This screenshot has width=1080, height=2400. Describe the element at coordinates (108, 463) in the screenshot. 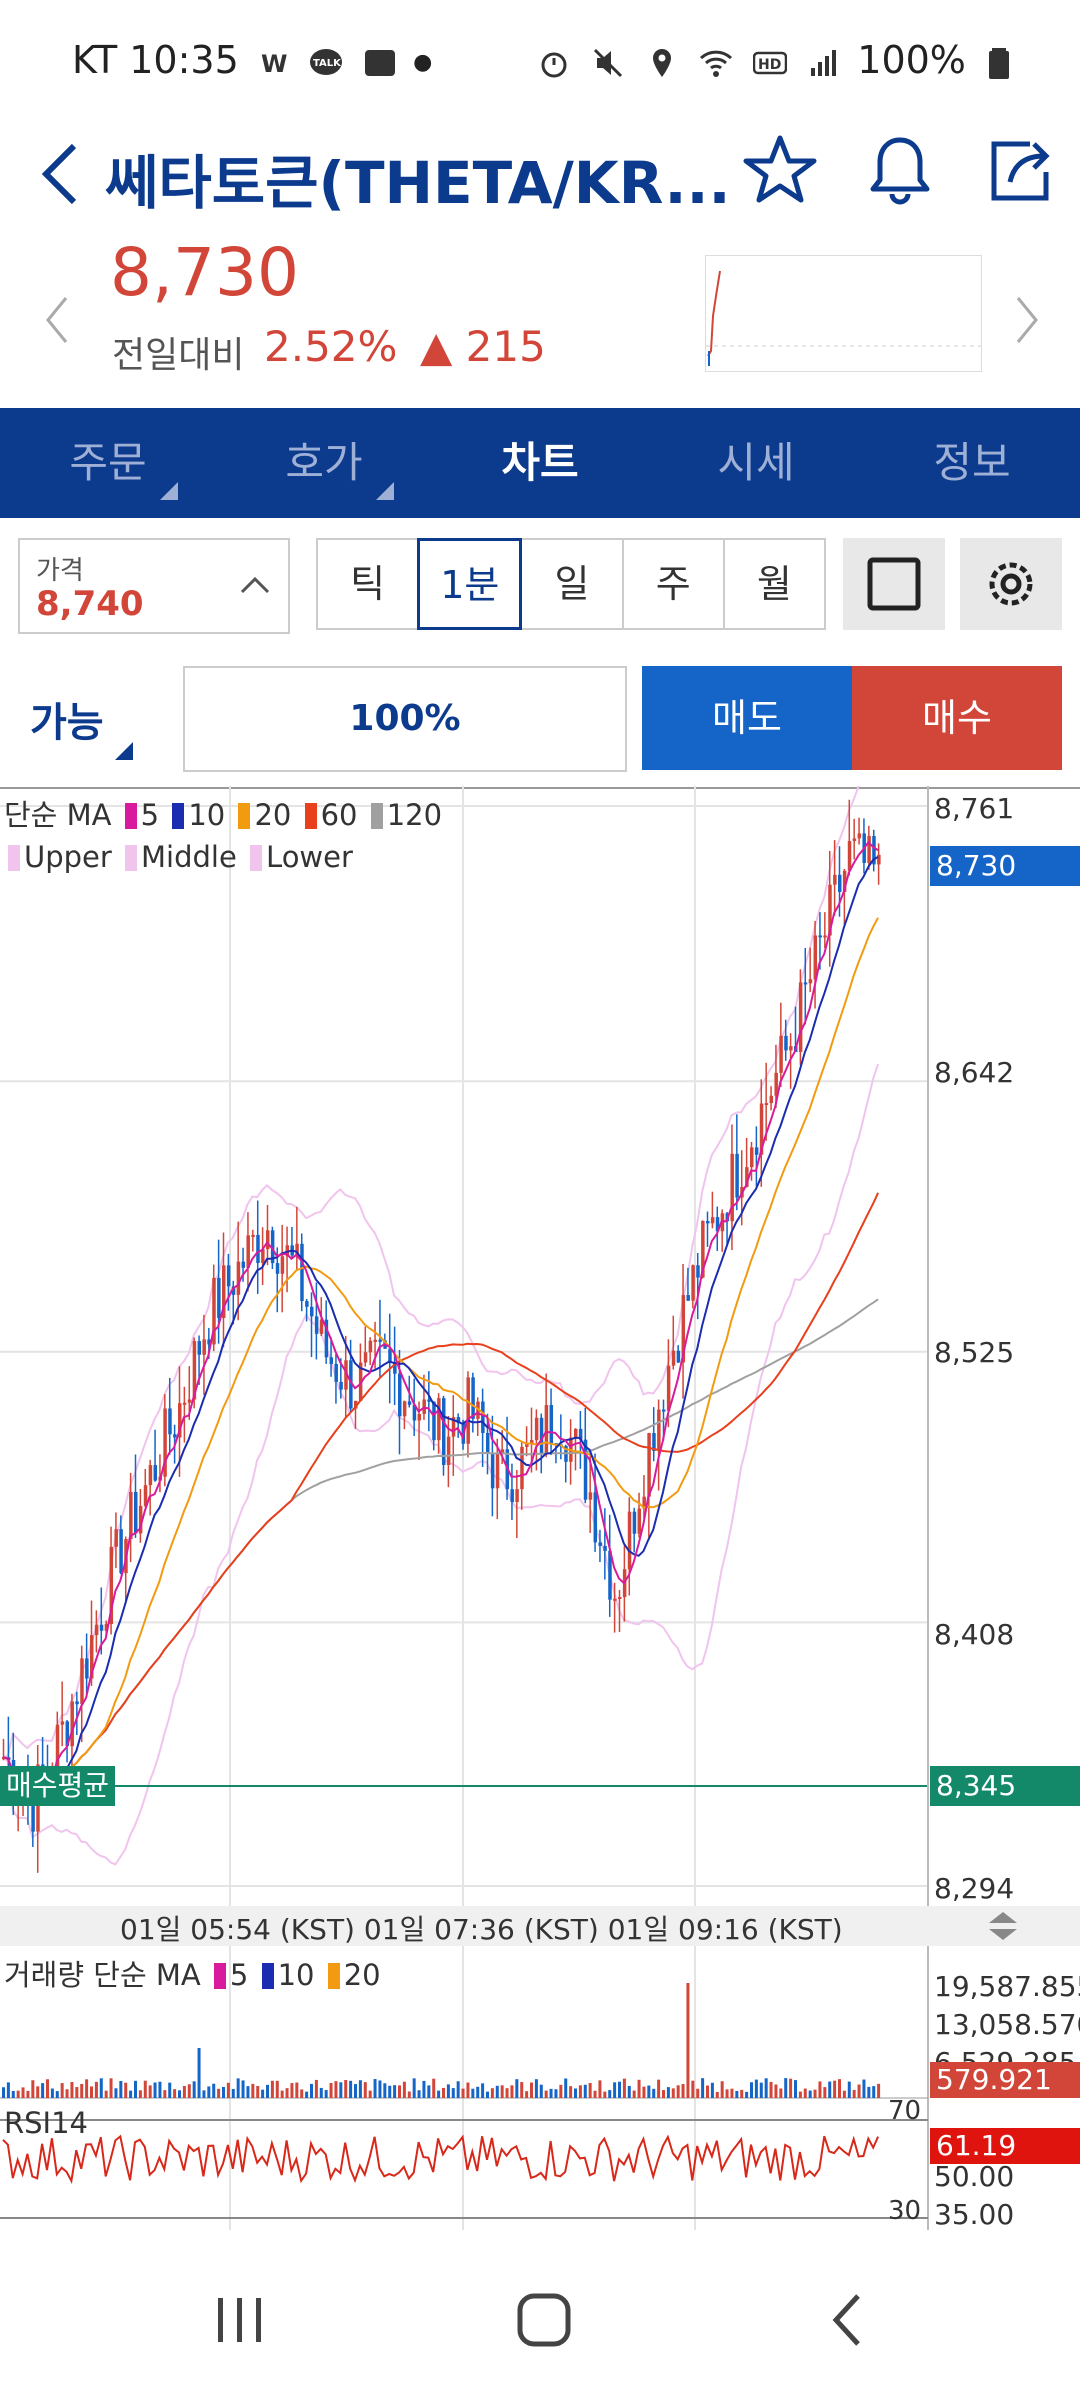

I see `tab-order: 주문` at that location.